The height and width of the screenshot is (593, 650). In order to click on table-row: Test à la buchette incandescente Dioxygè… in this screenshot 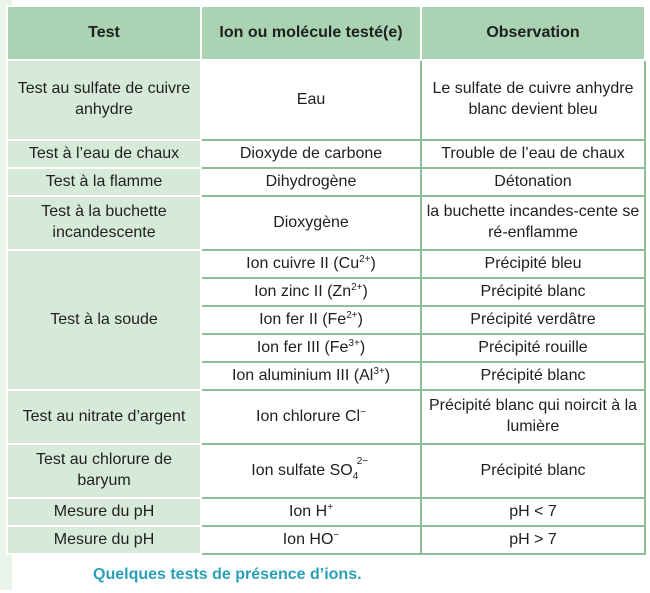, I will do `click(326, 223)`.